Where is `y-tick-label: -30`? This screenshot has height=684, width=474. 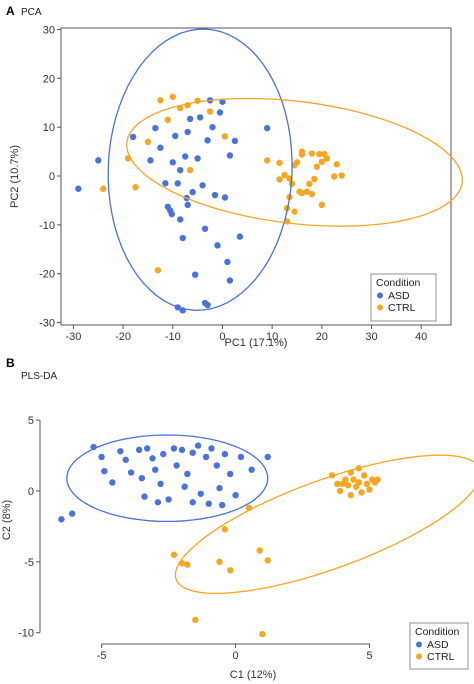
y-tick-label: -30 is located at coordinates (47, 324).